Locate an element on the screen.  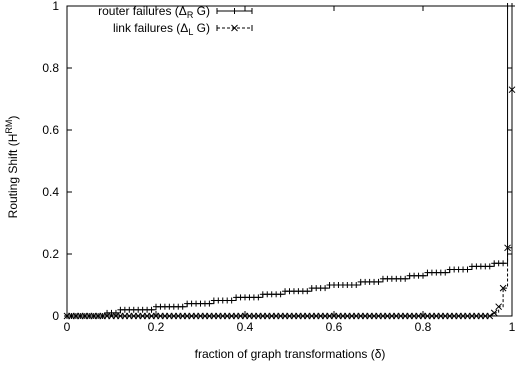
legend-marker-plus is located at coordinates (234, 11).